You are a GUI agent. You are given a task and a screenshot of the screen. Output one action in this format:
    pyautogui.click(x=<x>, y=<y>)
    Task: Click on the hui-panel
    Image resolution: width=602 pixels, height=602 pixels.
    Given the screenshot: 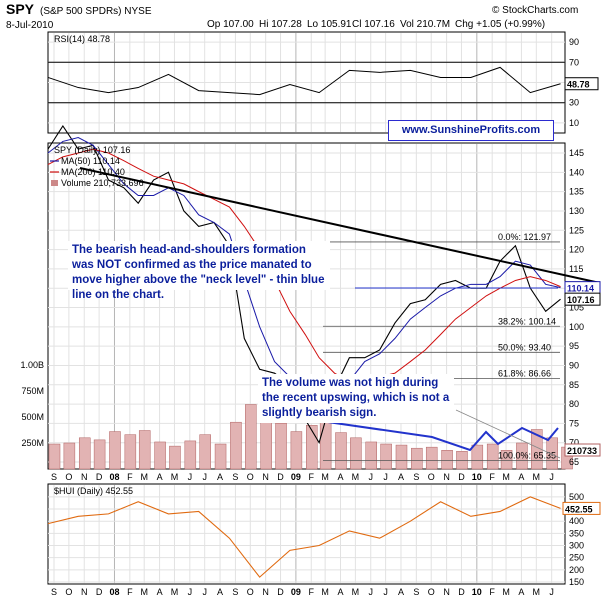 What is the action you would take?
    pyautogui.click(x=306, y=534)
    